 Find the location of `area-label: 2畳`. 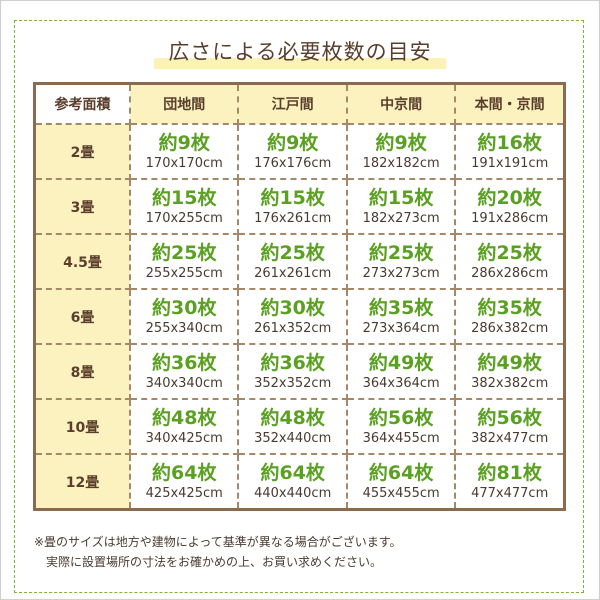

area-label: 2畳 is located at coordinates (82, 151).